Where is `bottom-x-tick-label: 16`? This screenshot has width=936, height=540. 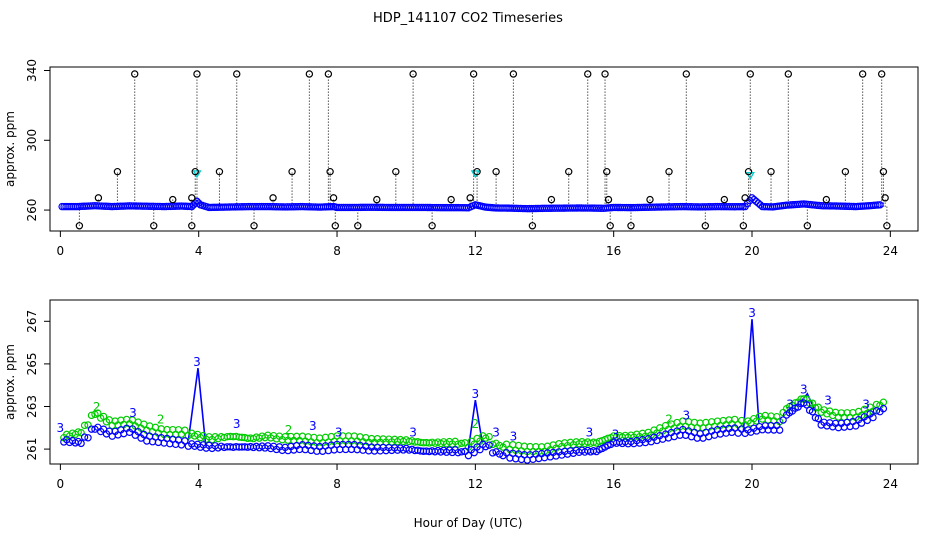 bottom-x-tick-label: 16 is located at coordinates (613, 484).